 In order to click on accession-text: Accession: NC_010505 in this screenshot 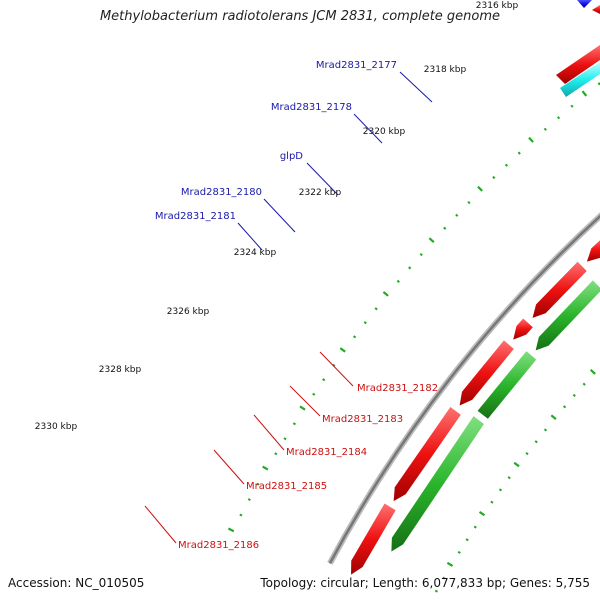, I will do `click(76, 583)`.